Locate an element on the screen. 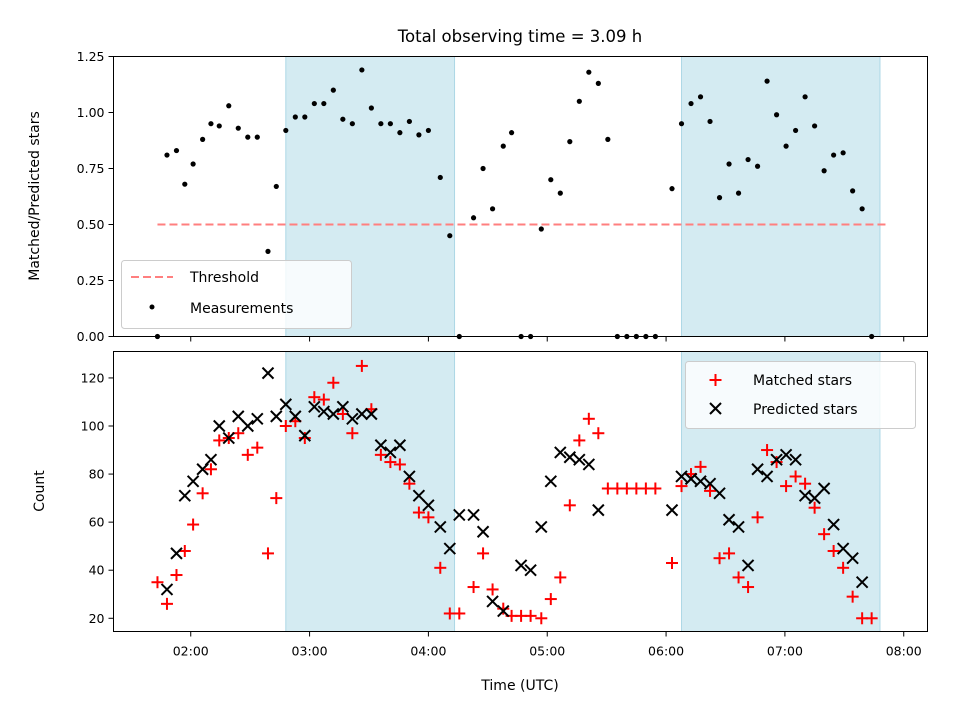  chart-title: Total observing time = 3.09 h is located at coordinates (519, 36).